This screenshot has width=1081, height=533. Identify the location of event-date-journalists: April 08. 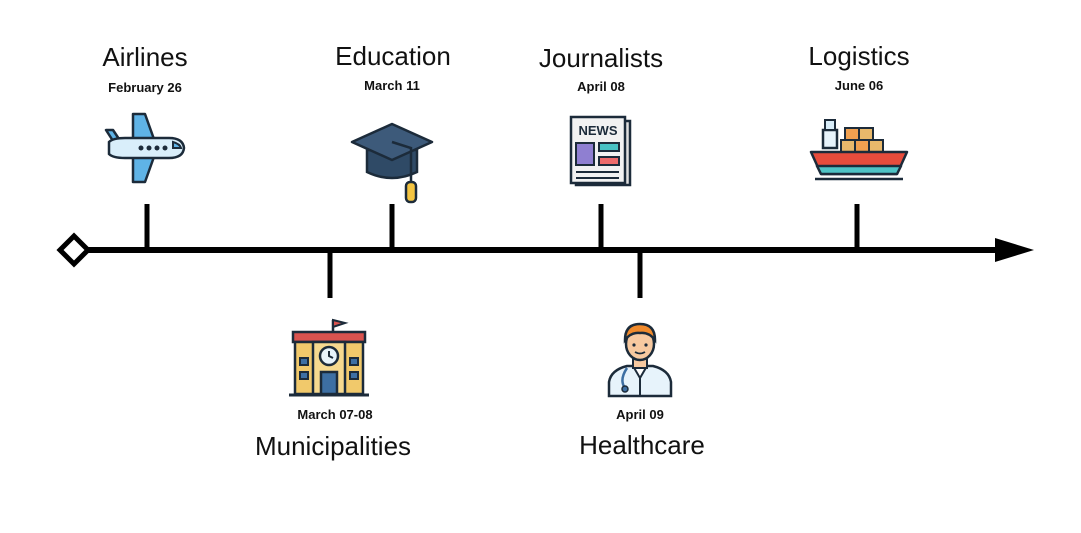
(601, 86).